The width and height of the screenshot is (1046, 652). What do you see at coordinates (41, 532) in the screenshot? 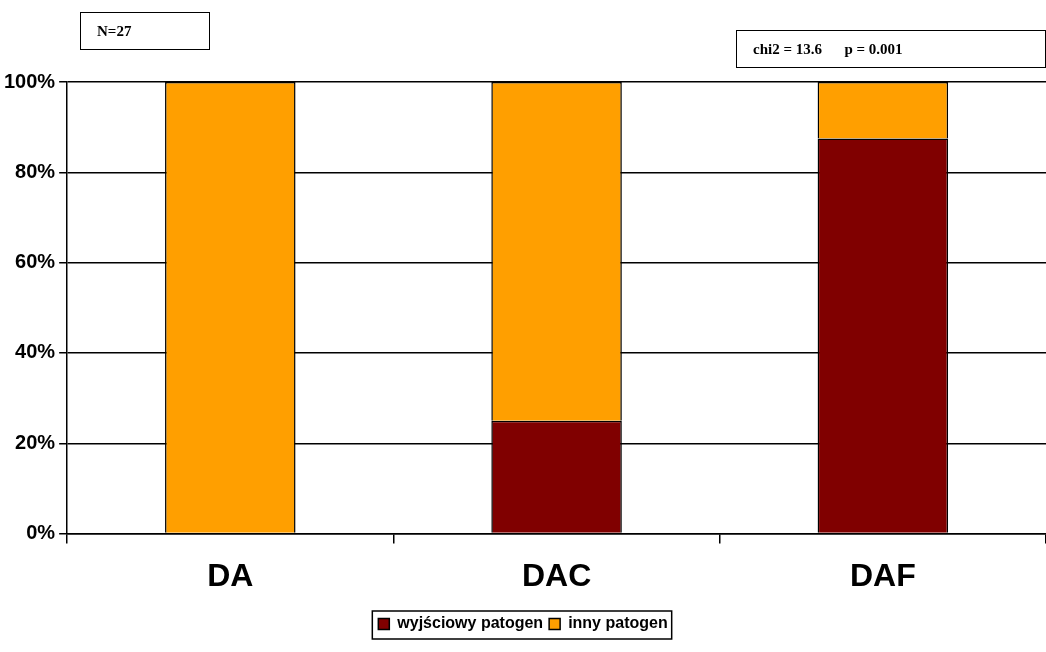
I see `y-tick-label: 0%` at bounding box center [41, 532].